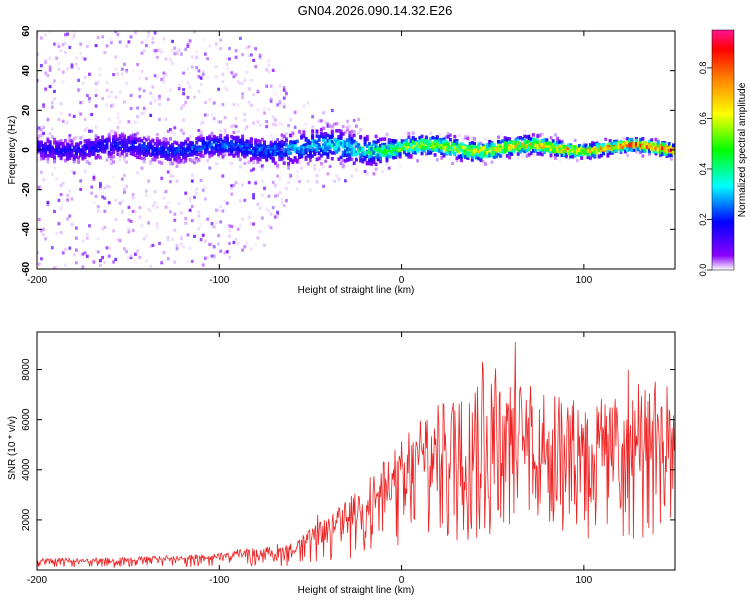  What do you see at coordinates (356, 290) in the screenshot?
I see `spectrogram-x-axis-label: Height of straight line (km)` at bounding box center [356, 290].